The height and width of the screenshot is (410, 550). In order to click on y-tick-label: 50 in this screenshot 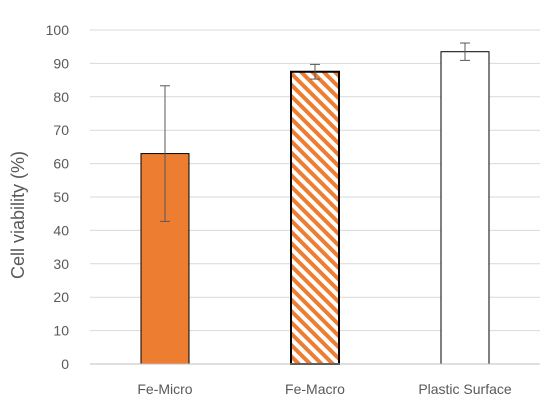, I will do `click(61, 197)`.